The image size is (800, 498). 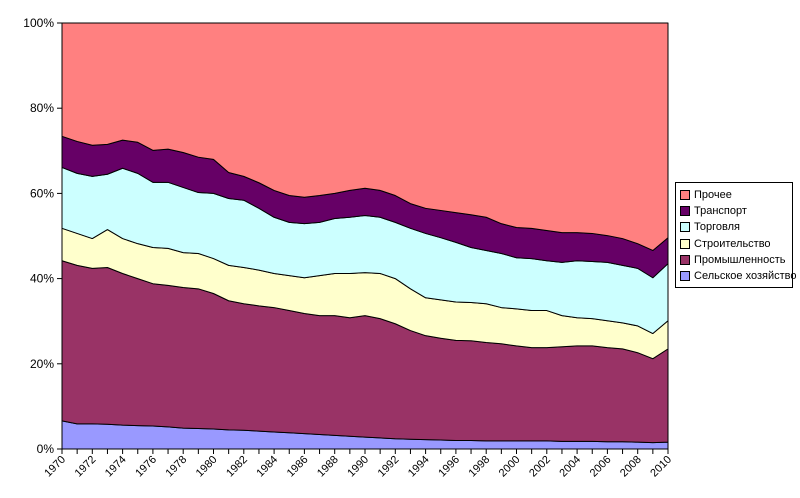 I want to click on legend-label: Транспорт, so click(x=720, y=211).